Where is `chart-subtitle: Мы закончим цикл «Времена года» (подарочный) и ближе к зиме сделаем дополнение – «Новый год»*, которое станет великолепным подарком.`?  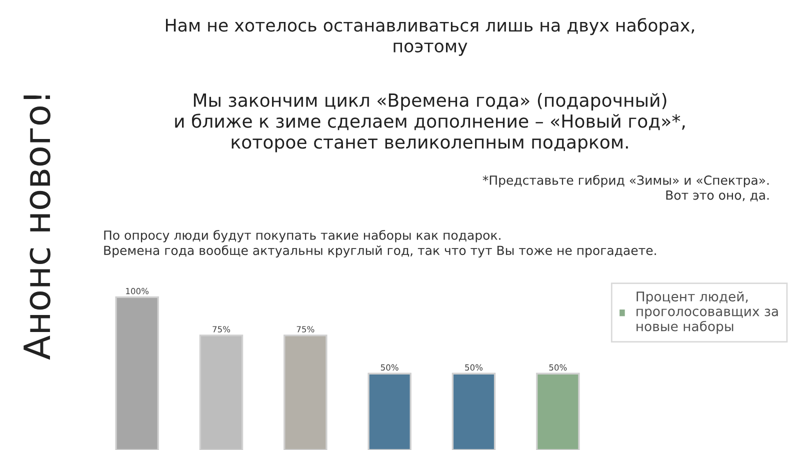
chart-subtitle: Мы закончим цикл «Времена года» (подарочный) и ближе к зиме сделаем дополнение – «Новый год»*, которое станет великолепным подарком. is located at coordinates (430, 122).